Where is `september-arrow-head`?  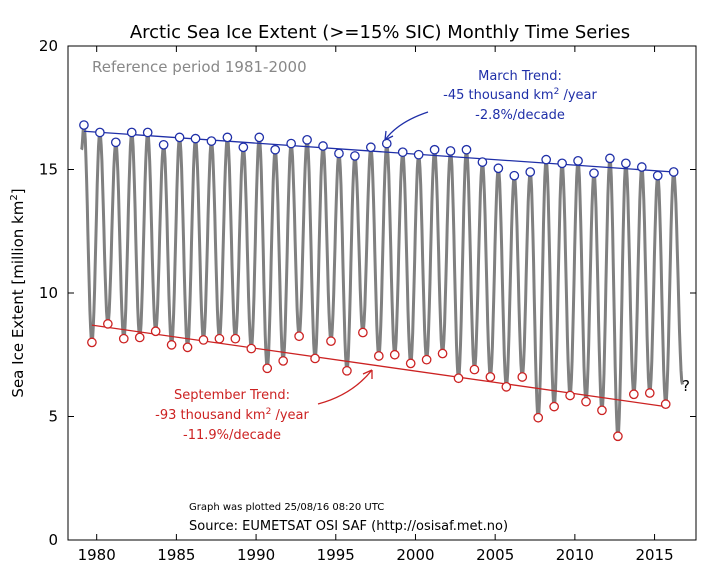
september-arrow-head is located at coordinates (367, 374).